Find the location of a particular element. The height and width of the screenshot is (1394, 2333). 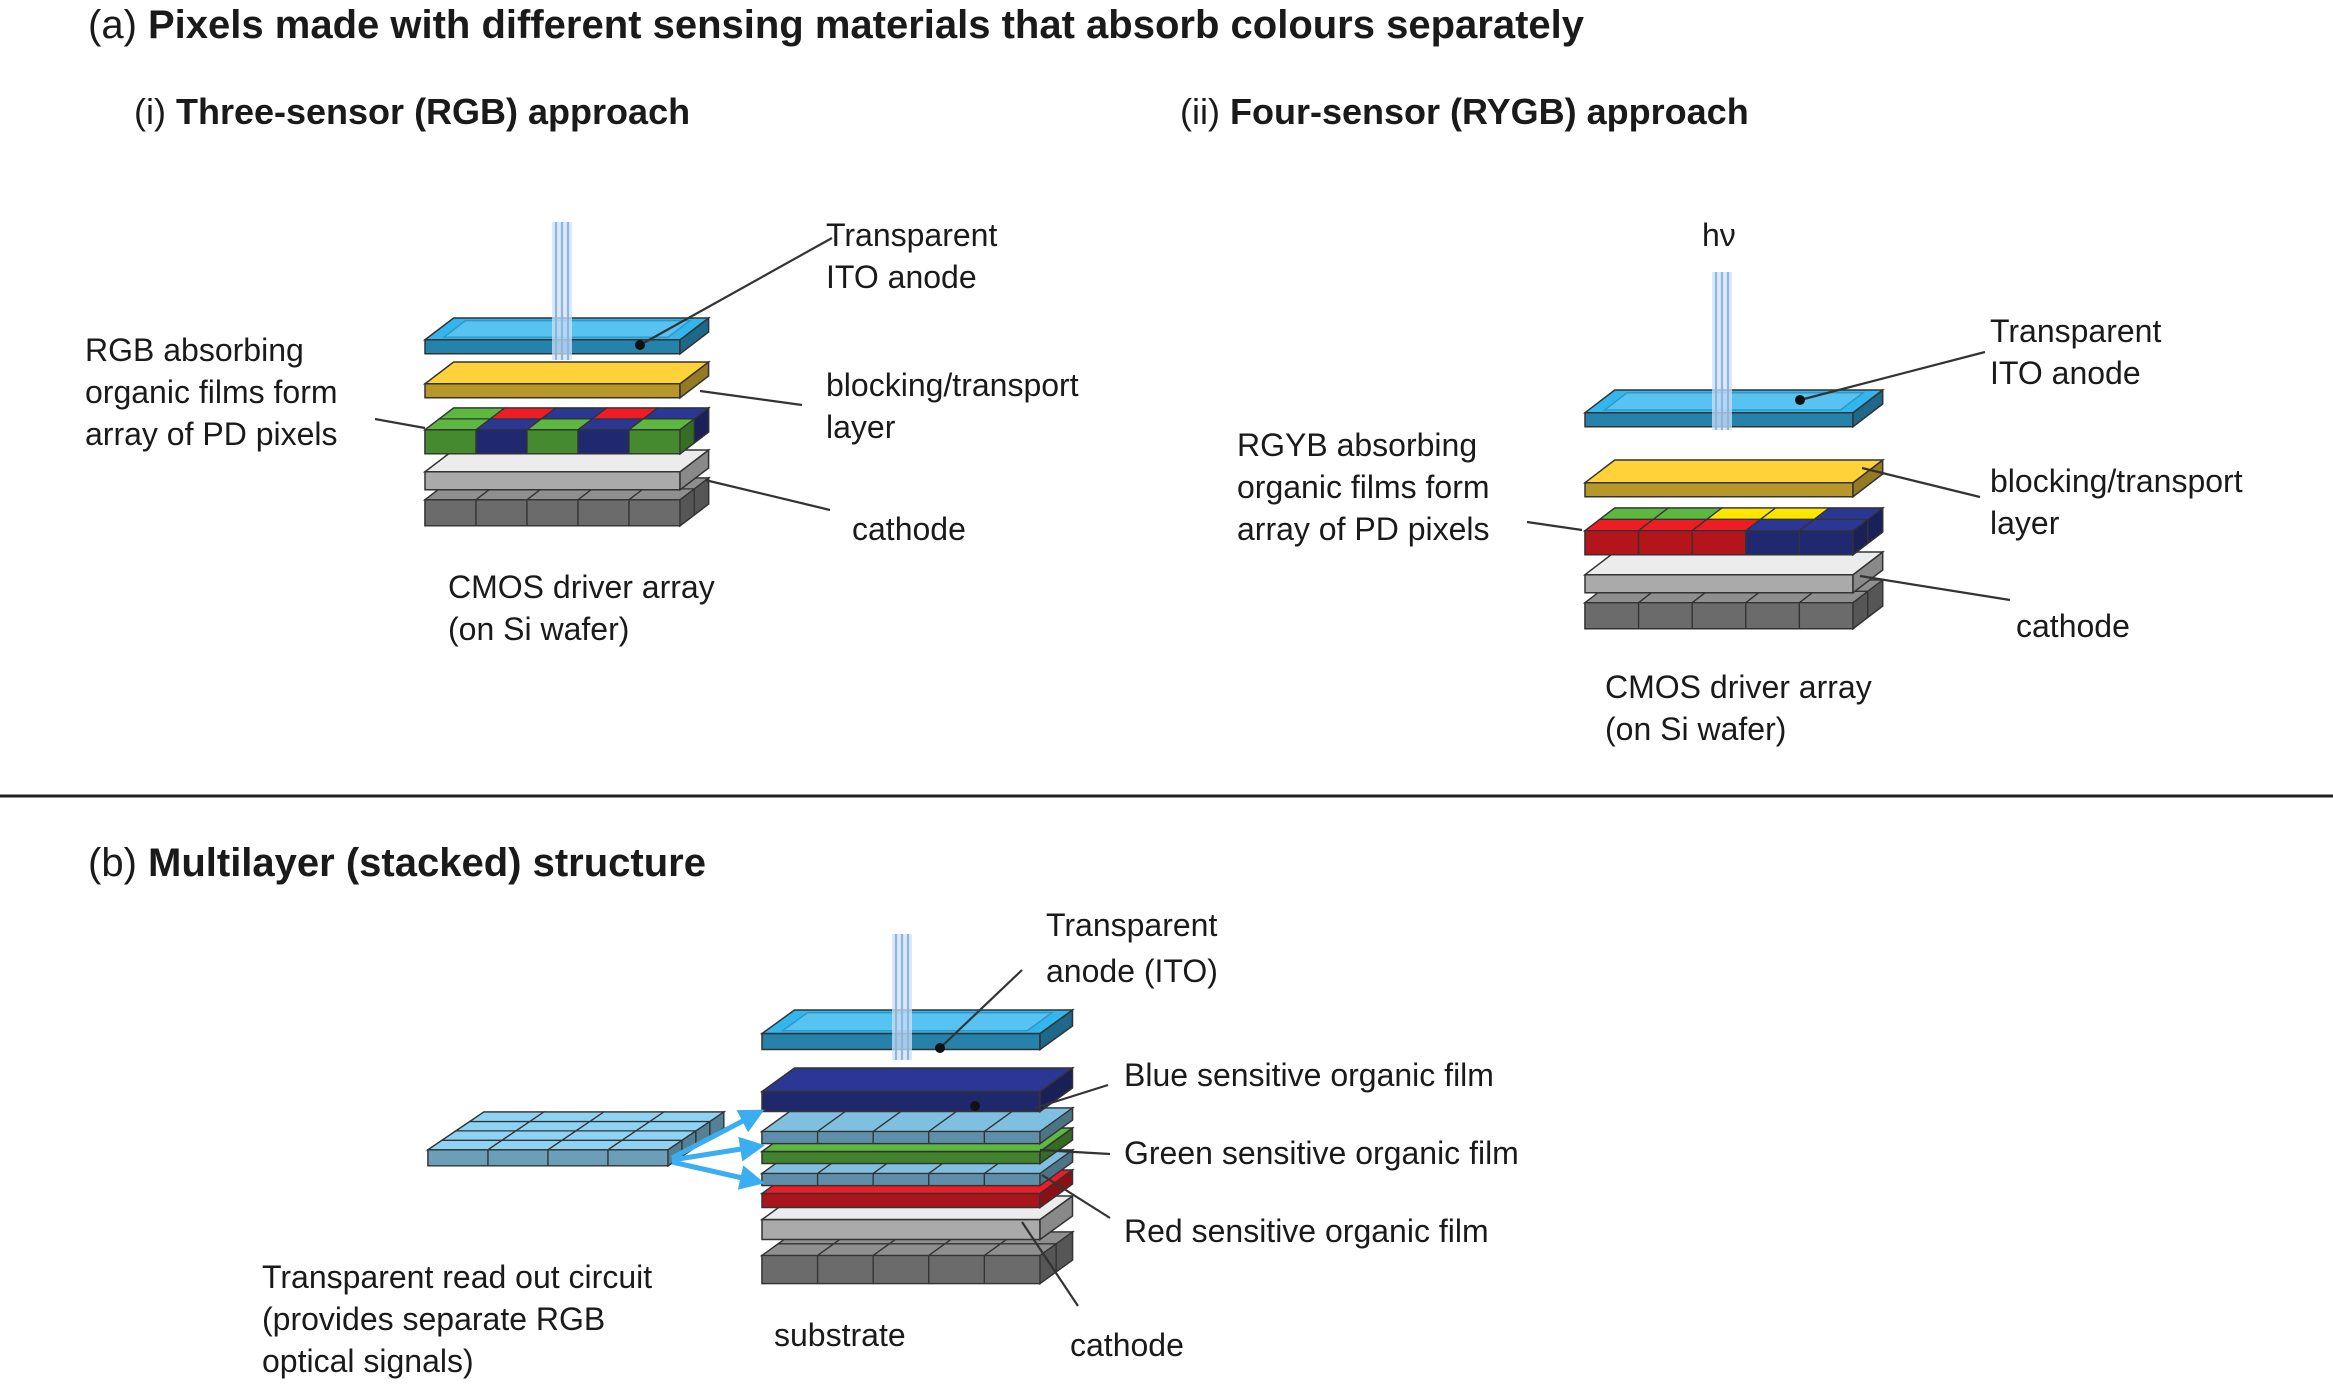

readout-arrow-blue is located at coordinates (717, 1135).